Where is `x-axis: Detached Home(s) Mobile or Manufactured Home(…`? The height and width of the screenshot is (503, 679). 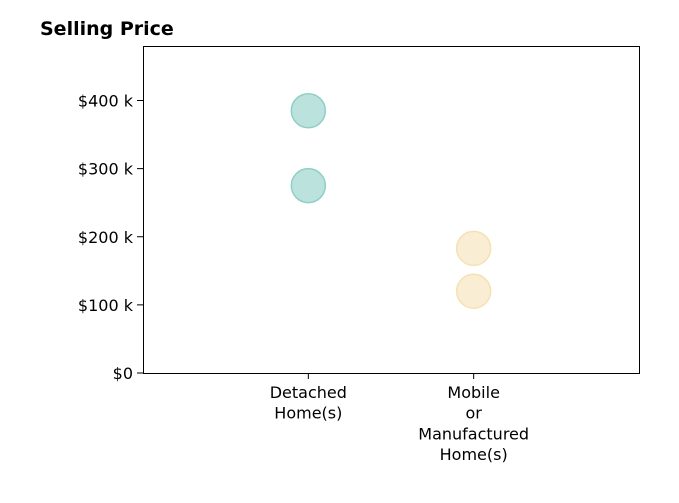 x-axis: Detached Home(s) Mobile or Manufactured Home(… is located at coordinates (399, 418).